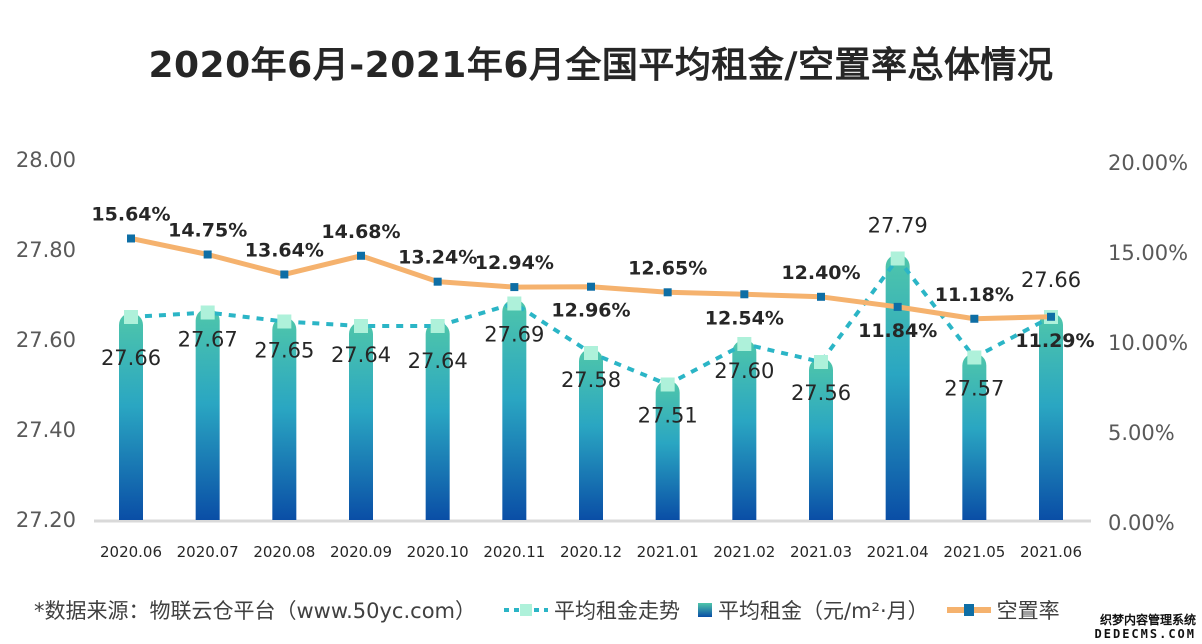 The width and height of the screenshot is (1202, 644). I want to click on x-axis-tick-label: 2020.09, so click(361, 552).